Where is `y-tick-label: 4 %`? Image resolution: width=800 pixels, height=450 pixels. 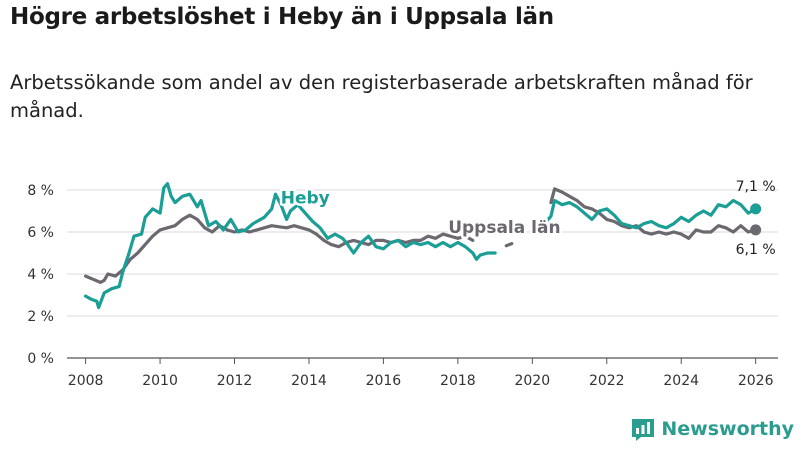
y-tick-label: 4 % is located at coordinates (40, 275).